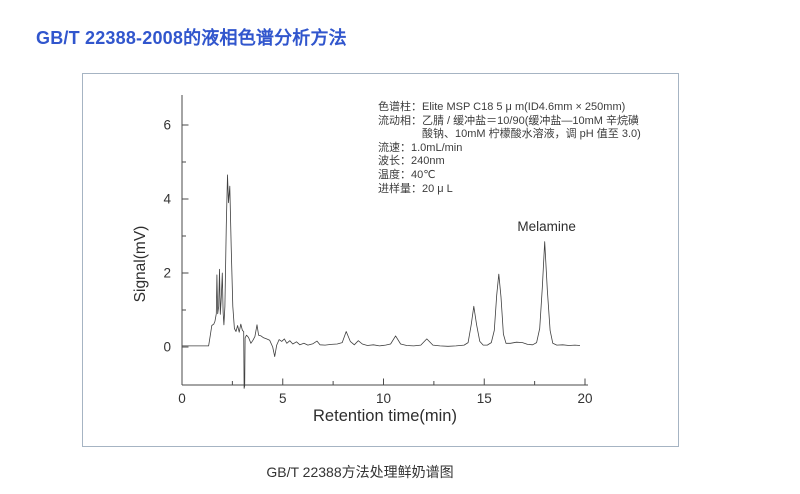  Describe the element at coordinates (283, 398) in the screenshot. I see `x-tick-label: 5` at that location.